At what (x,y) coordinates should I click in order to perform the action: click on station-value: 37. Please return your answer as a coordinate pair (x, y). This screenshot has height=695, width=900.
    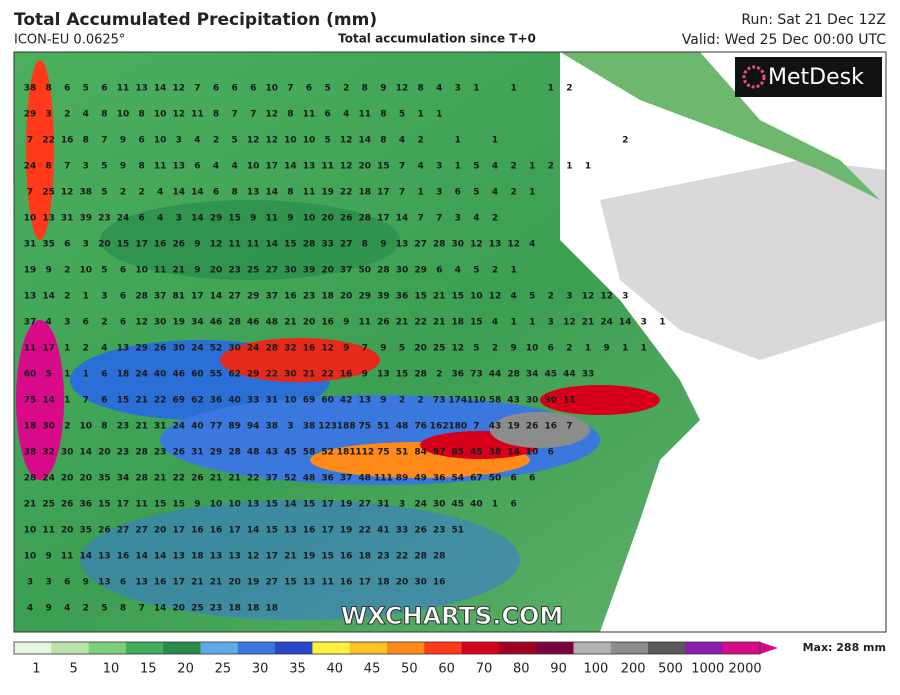
    Looking at the image, I should click on (346, 479).